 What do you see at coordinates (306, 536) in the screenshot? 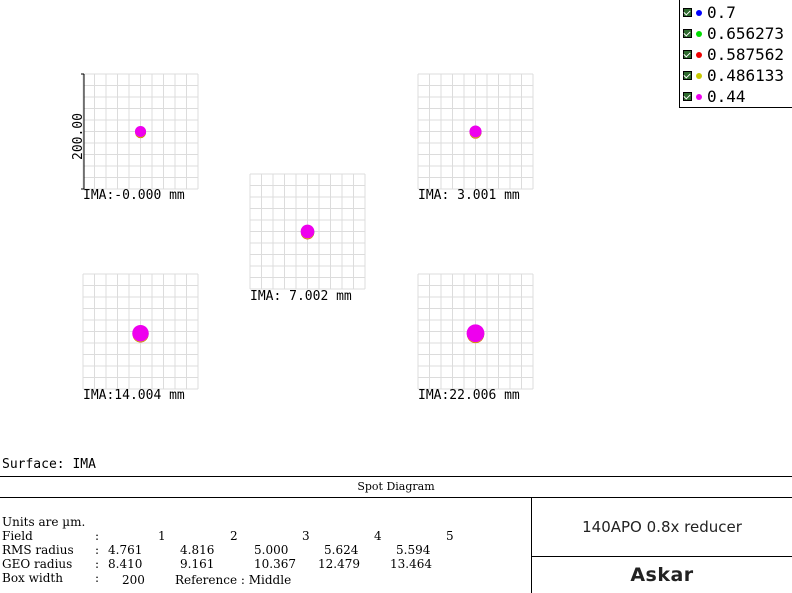
I see `field-number: 3` at bounding box center [306, 536].